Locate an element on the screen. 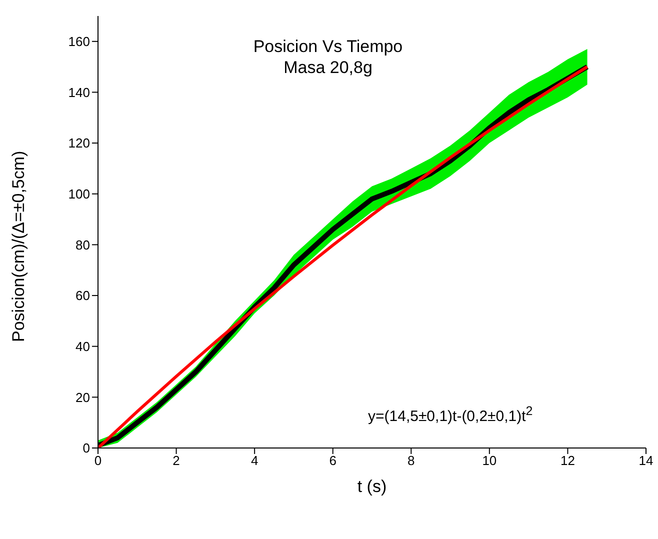 Image resolution: width=658 pixels, height=539 pixels. y-tick-label: 100 is located at coordinates (79, 194).